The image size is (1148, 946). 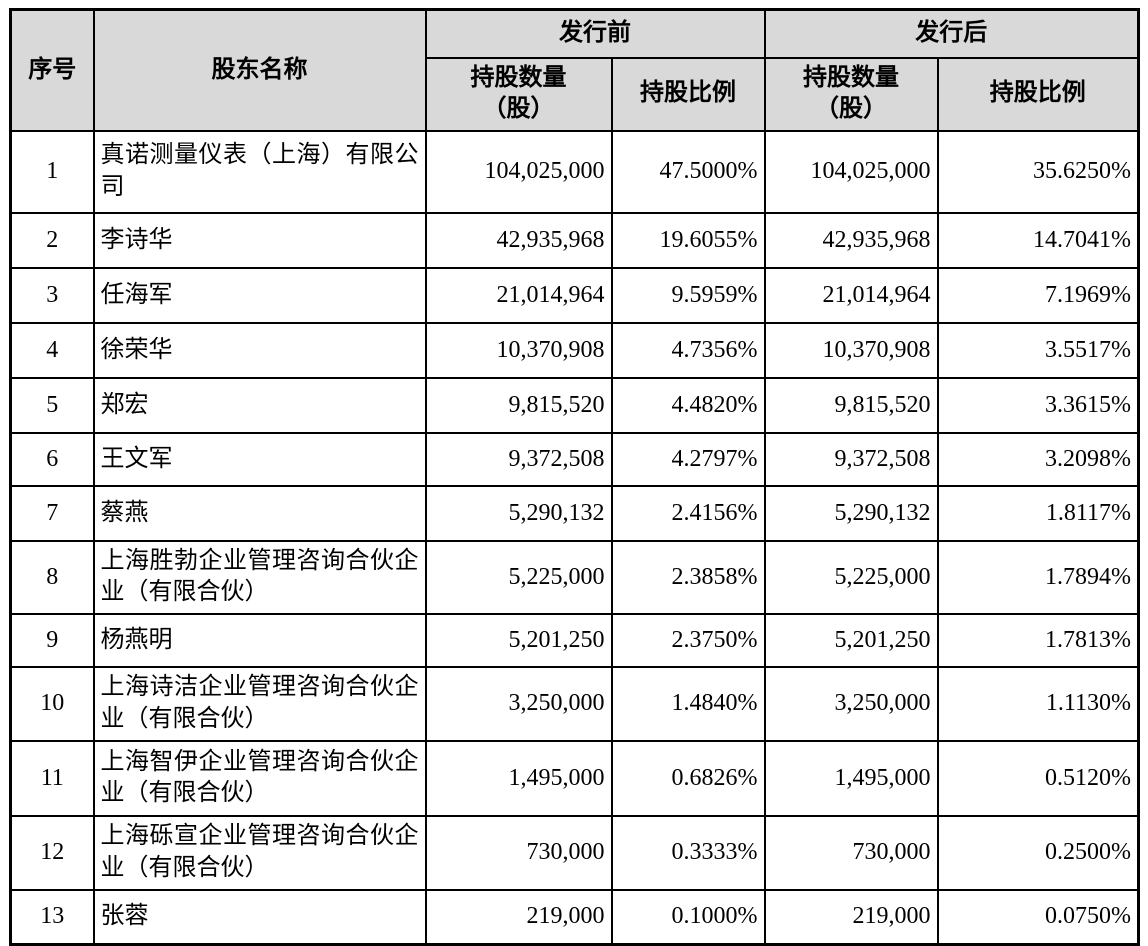 What do you see at coordinates (688, 295) in the screenshot?
I see `pre-ratio: 9.5959%` at bounding box center [688, 295].